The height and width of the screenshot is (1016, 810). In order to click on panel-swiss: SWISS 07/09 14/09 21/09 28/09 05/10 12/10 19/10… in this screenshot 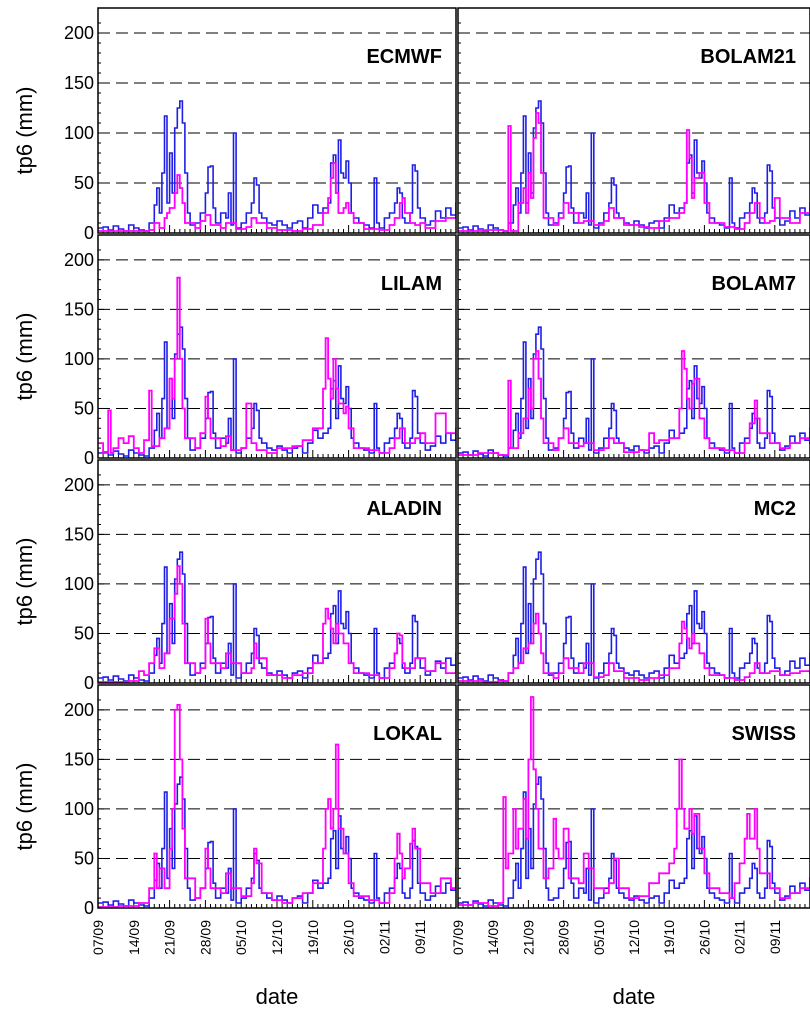, I will do `click(630, 846)`.